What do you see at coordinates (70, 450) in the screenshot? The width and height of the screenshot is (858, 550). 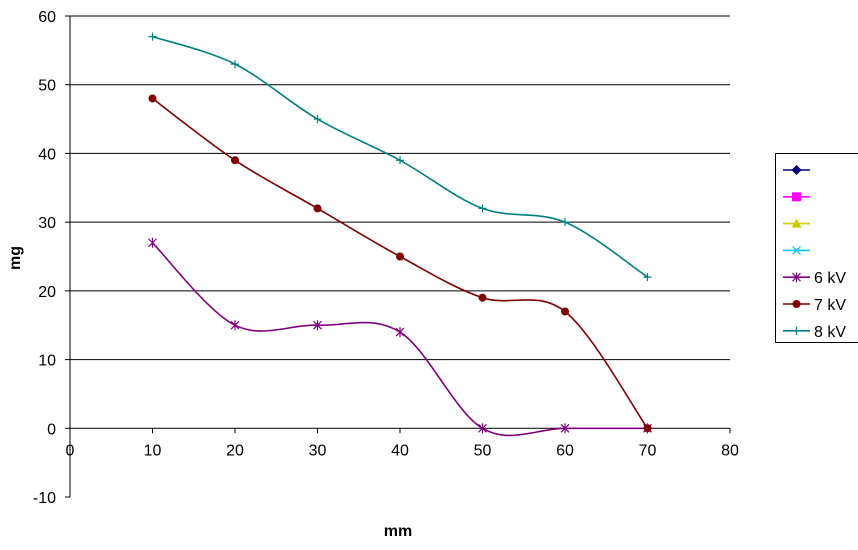 I see `x-tick-label: 0` at bounding box center [70, 450].